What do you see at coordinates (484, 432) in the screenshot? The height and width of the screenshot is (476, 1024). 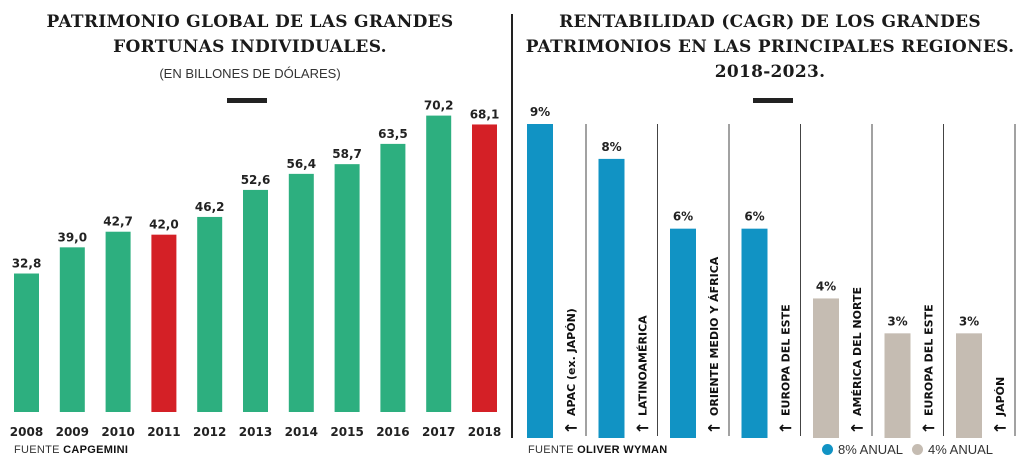 I see `tick-label-2018: 2018` at bounding box center [484, 432].